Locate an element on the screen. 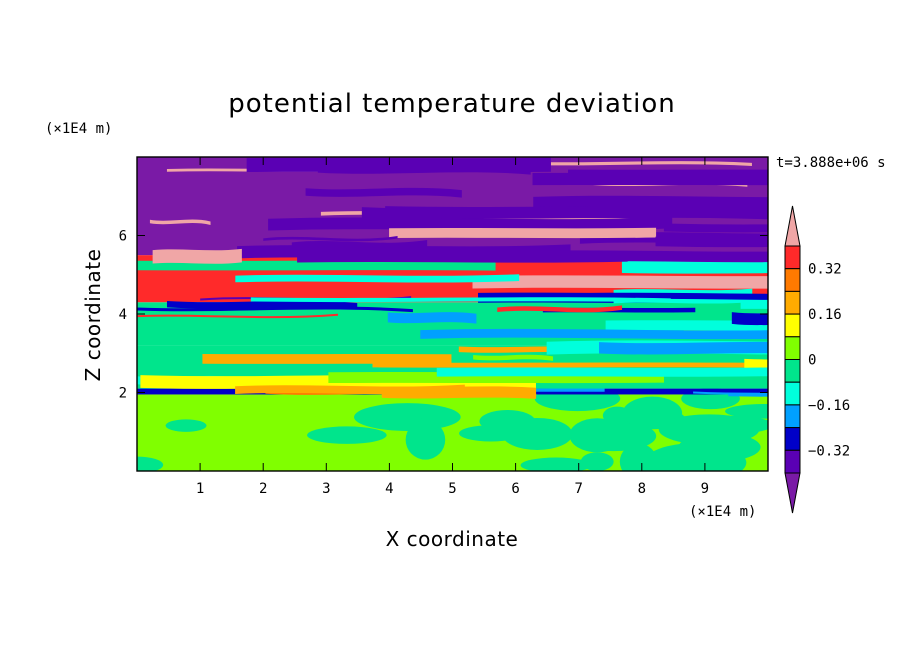 This screenshot has height=654, width=904. y-tick-label: 2 is located at coordinates (123, 394).